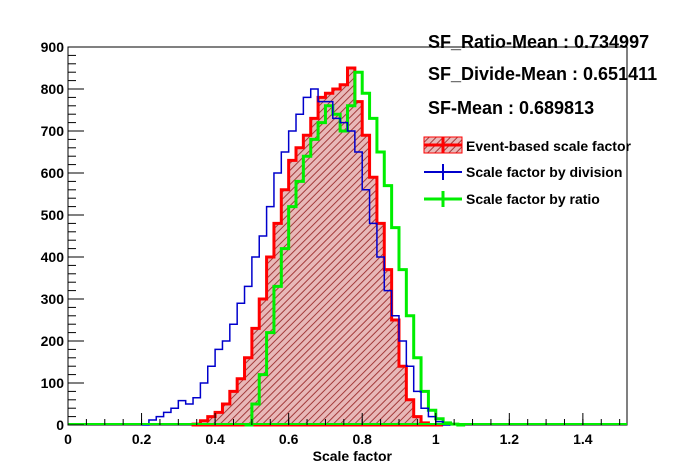  What do you see at coordinates (142, 439) in the screenshot?
I see `x-tick-label: 0.2` at bounding box center [142, 439].